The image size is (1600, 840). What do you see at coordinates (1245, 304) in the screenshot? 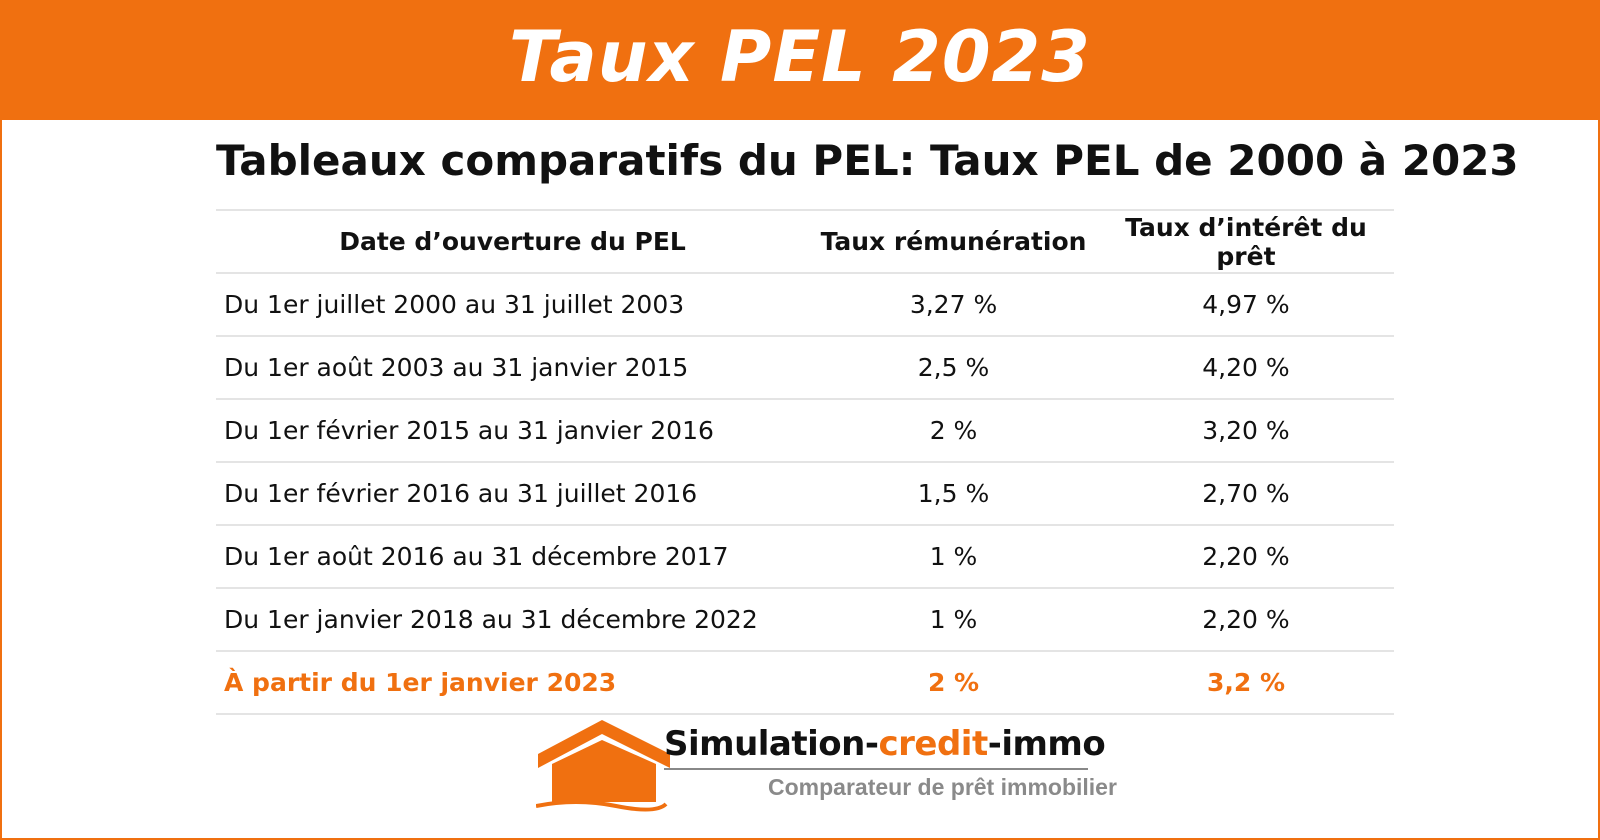
I see `cell-loan-rate: 4,97 %` at bounding box center [1245, 304].